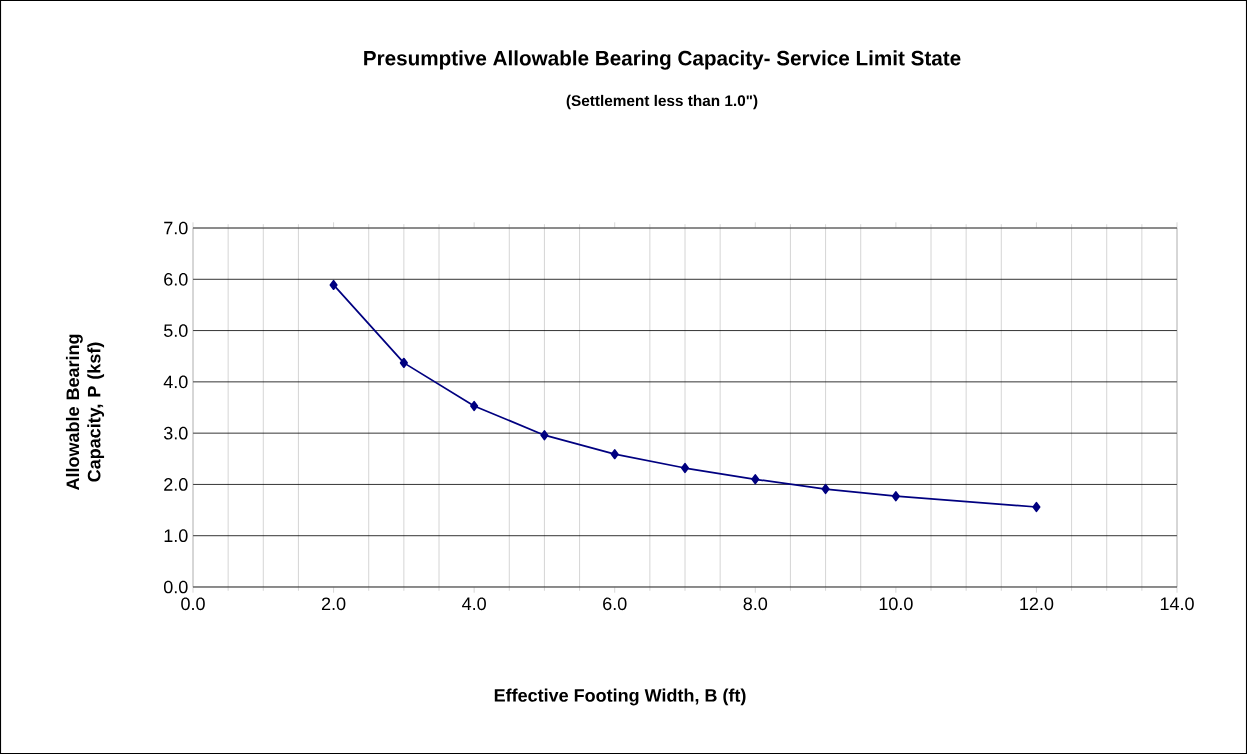 The image size is (1247, 754). What do you see at coordinates (175, 382) in the screenshot?
I see `y-tick-label: 4.0` at bounding box center [175, 382].